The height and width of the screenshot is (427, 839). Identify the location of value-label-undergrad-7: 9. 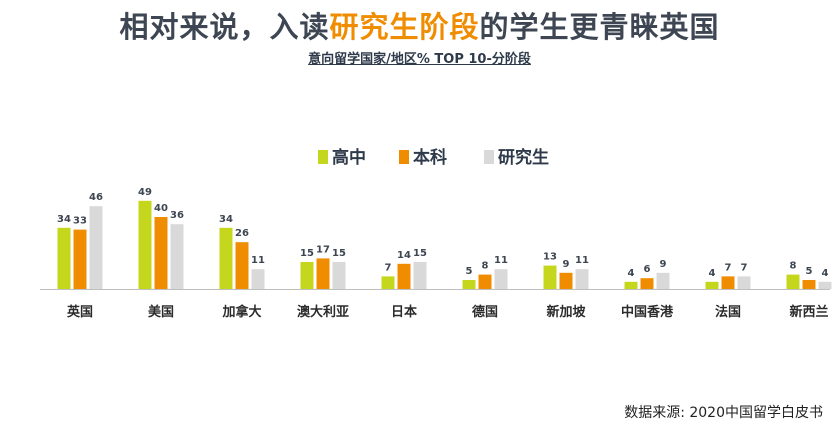
(566, 264).